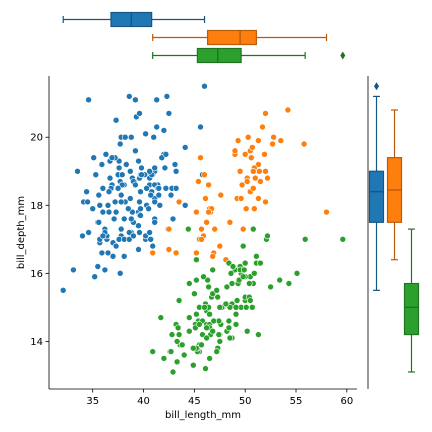  Describe the element at coordinates (143, 401) in the screenshot. I see `x-tick-label: 40` at that location.